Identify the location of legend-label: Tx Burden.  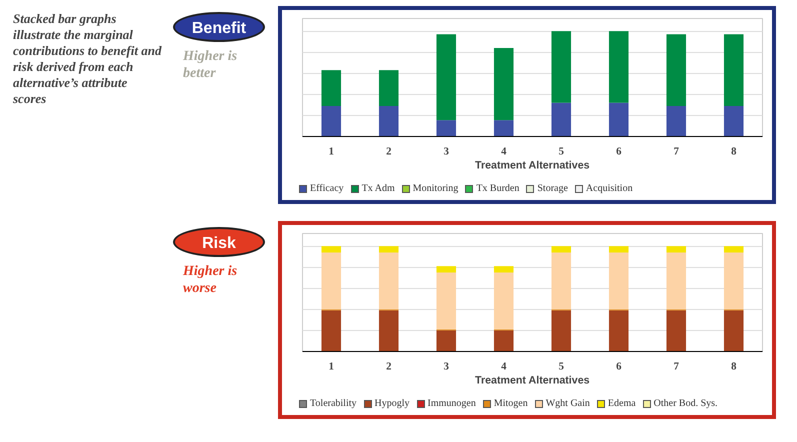
(497, 189).